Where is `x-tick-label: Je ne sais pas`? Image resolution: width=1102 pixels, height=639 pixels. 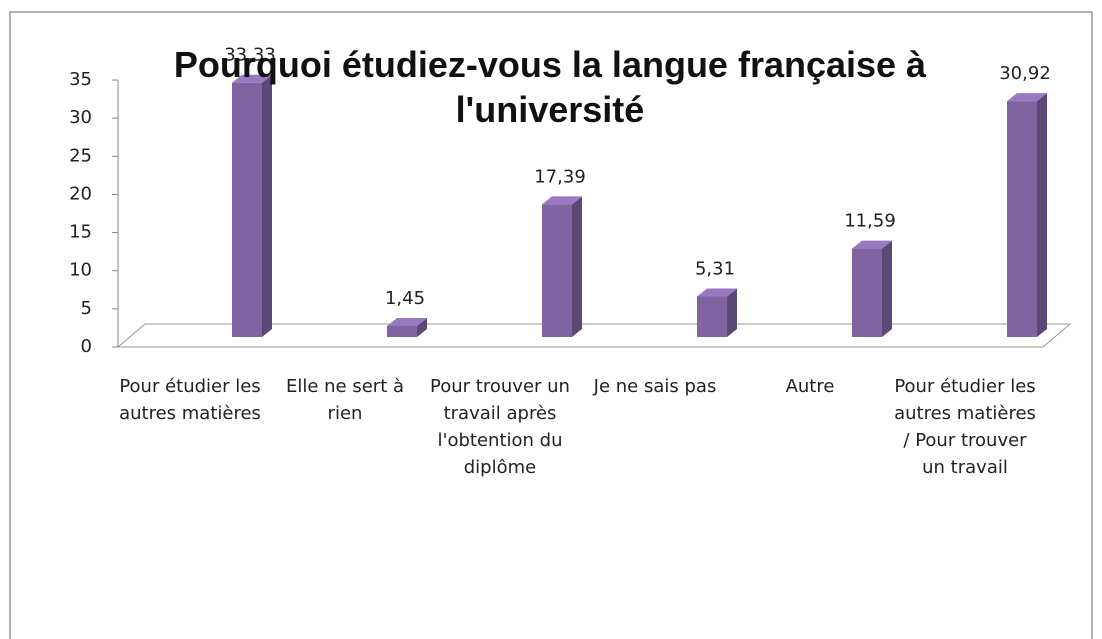
x-tick-label: Je ne sais pas is located at coordinates (655, 386).